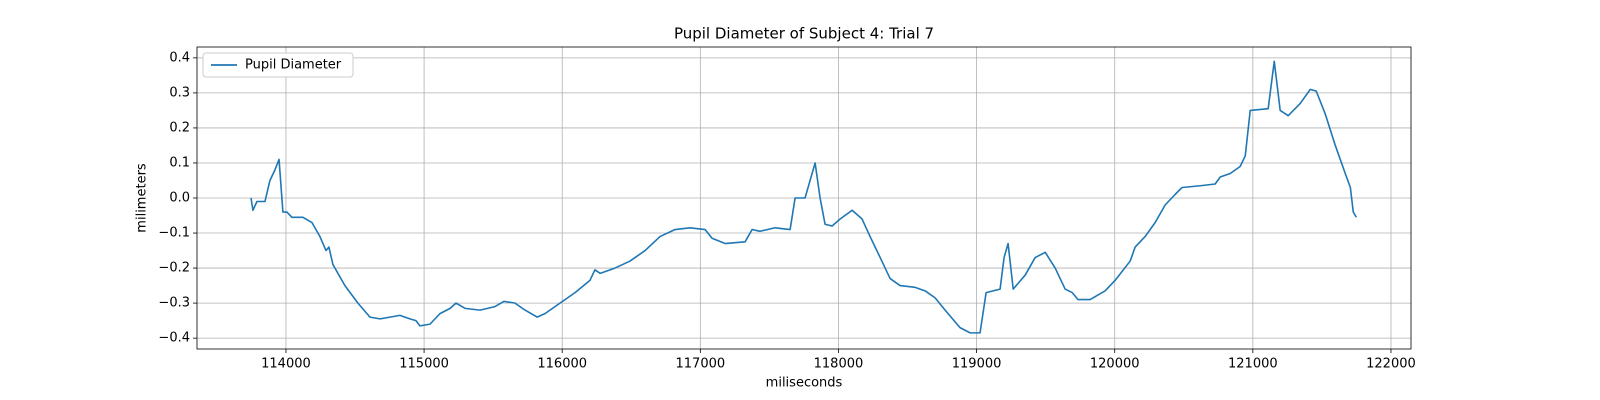 The width and height of the screenshot is (1600, 400). Describe the element at coordinates (804, 383) in the screenshot. I see `x-axis-label: miliseconds` at that location.